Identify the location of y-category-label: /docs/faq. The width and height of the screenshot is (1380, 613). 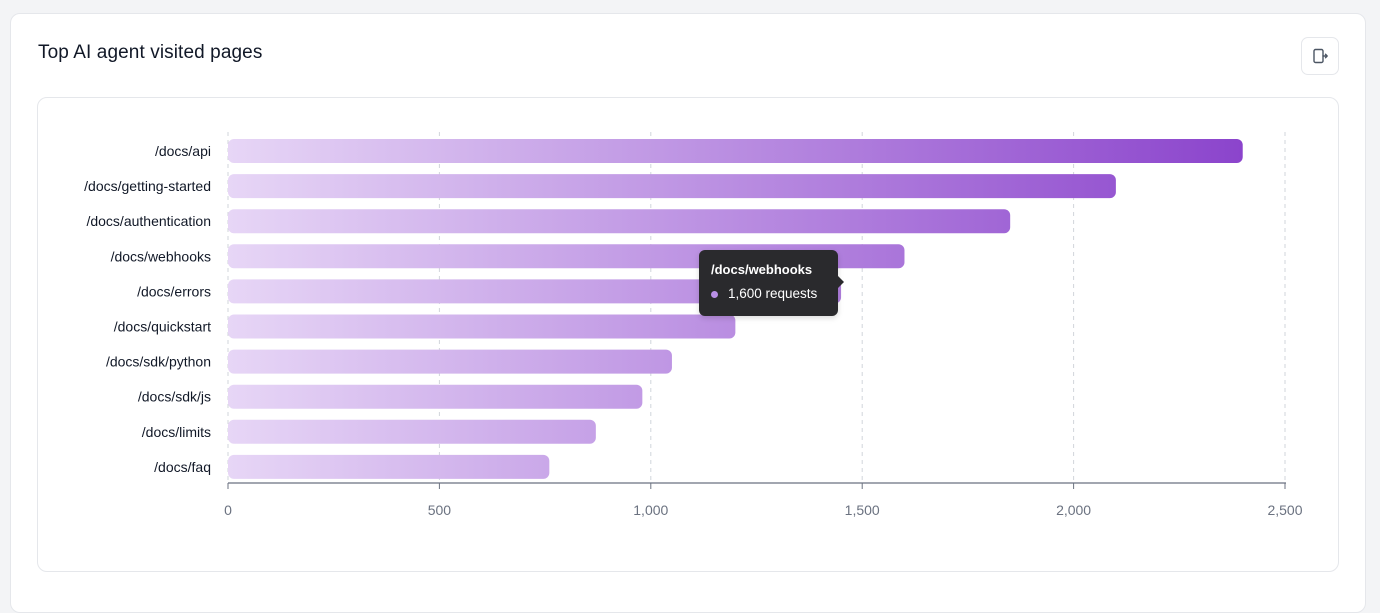
(182, 467).